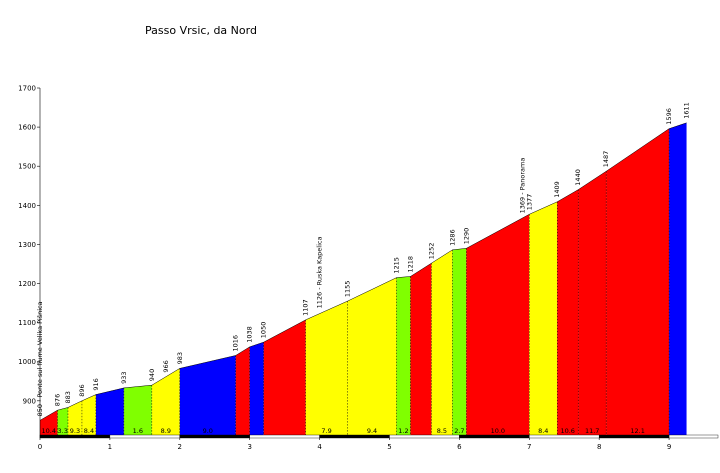 The image size is (720, 473). What do you see at coordinates (592, 431) in the screenshot?
I see `grade-label-20: 11.7` at bounding box center [592, 431].